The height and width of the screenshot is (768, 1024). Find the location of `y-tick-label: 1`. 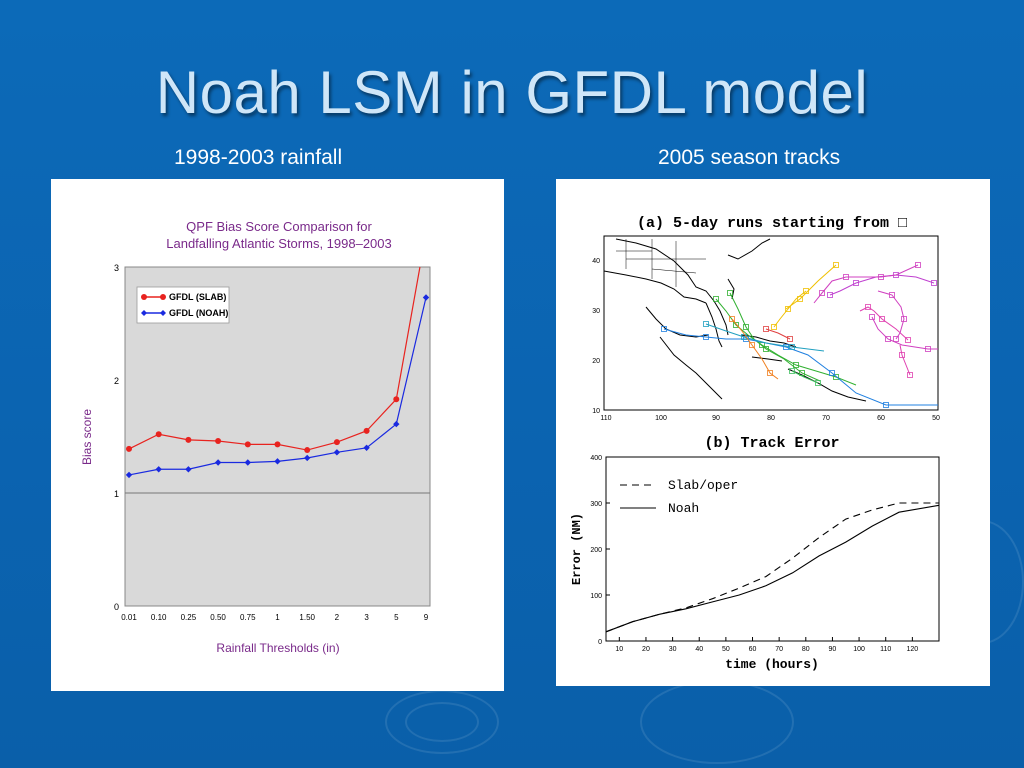

y-tick-label: 1 is located at coordinates (116, 494).